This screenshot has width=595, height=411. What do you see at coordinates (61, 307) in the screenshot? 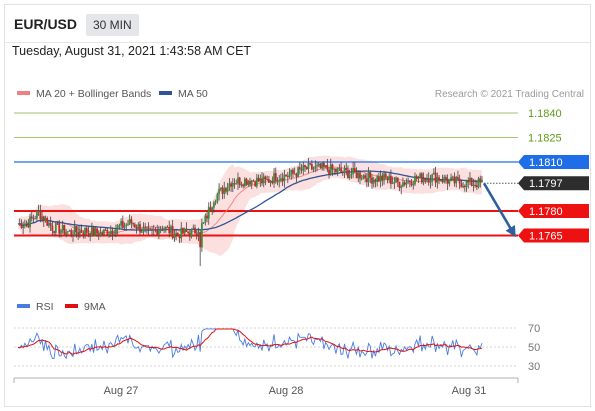
I see `rsi-legend: RSI 9MA` at bounding box center [61, 307].